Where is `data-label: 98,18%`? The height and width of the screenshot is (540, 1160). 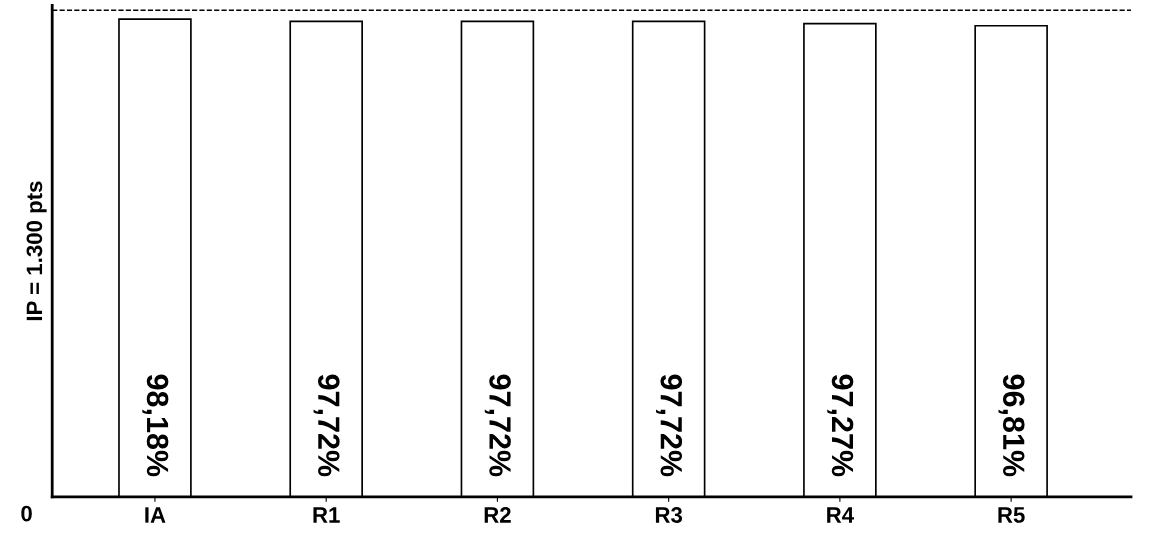 data-label: 98,18% is located at coordinates (155, 425).